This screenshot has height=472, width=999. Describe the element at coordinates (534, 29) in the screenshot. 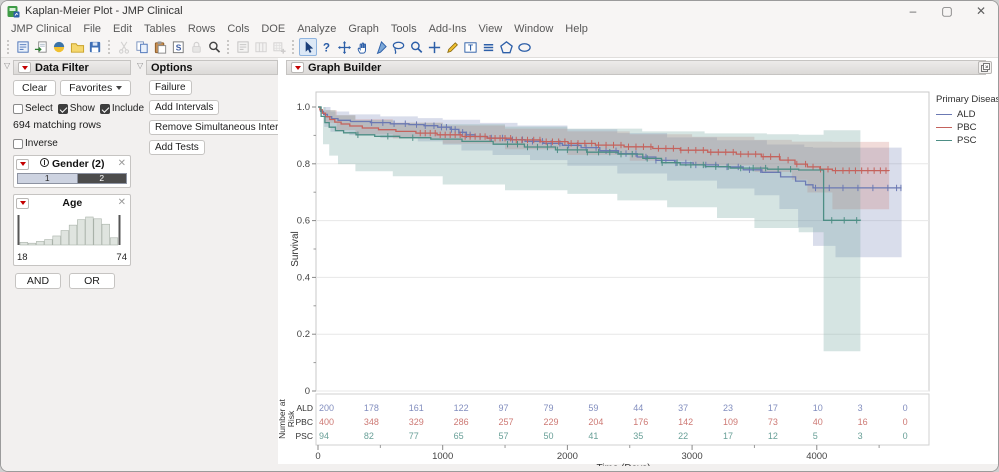

I see `menu-window: Window` at that location.